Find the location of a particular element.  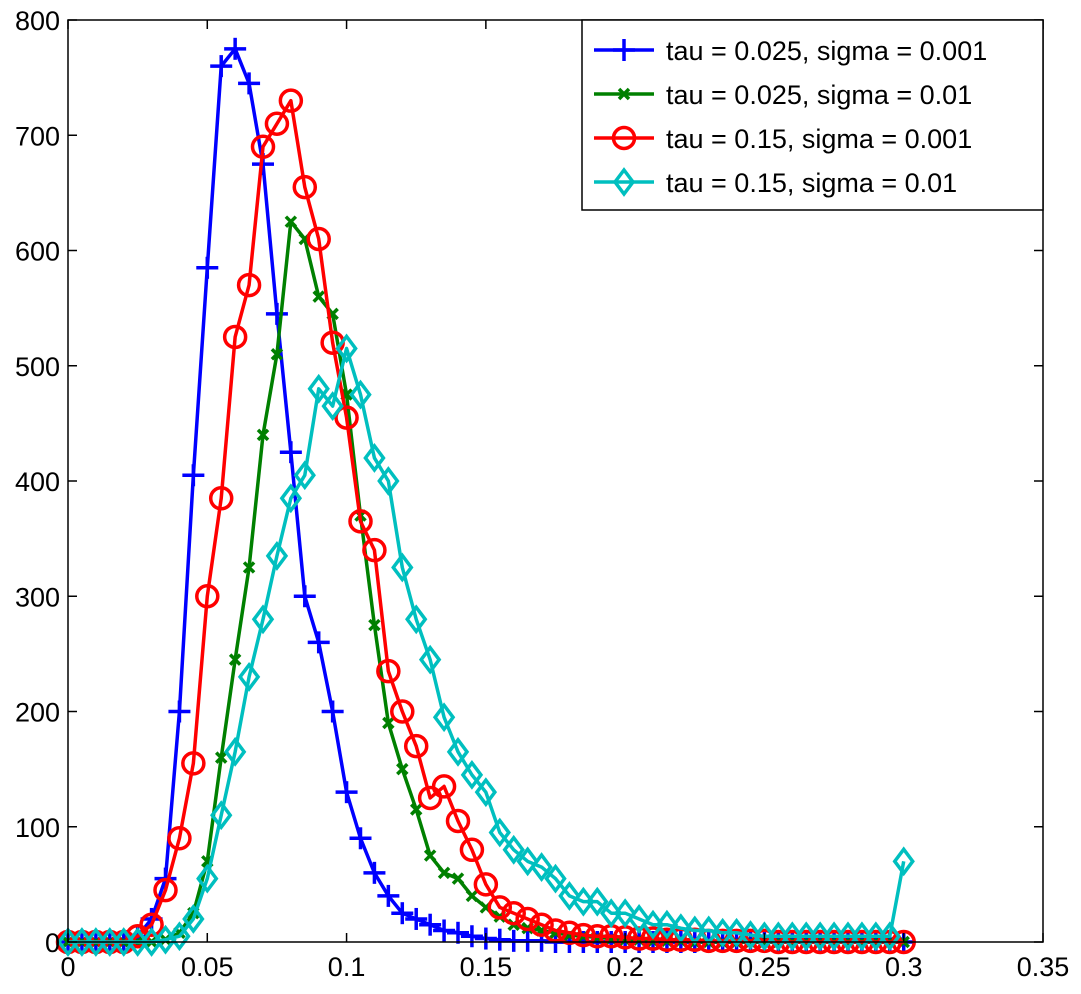

y-tick-label: 400 is located at coordinates (37, 482).